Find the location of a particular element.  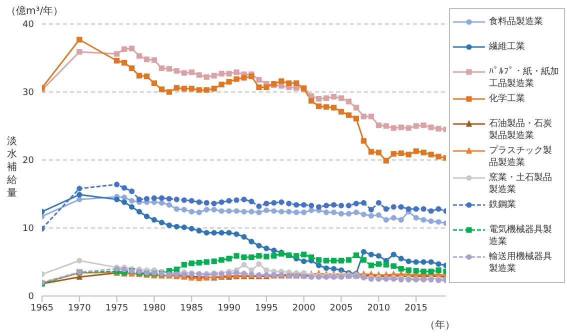

y-tick-label: 0 is located at coordinates (31, 297).